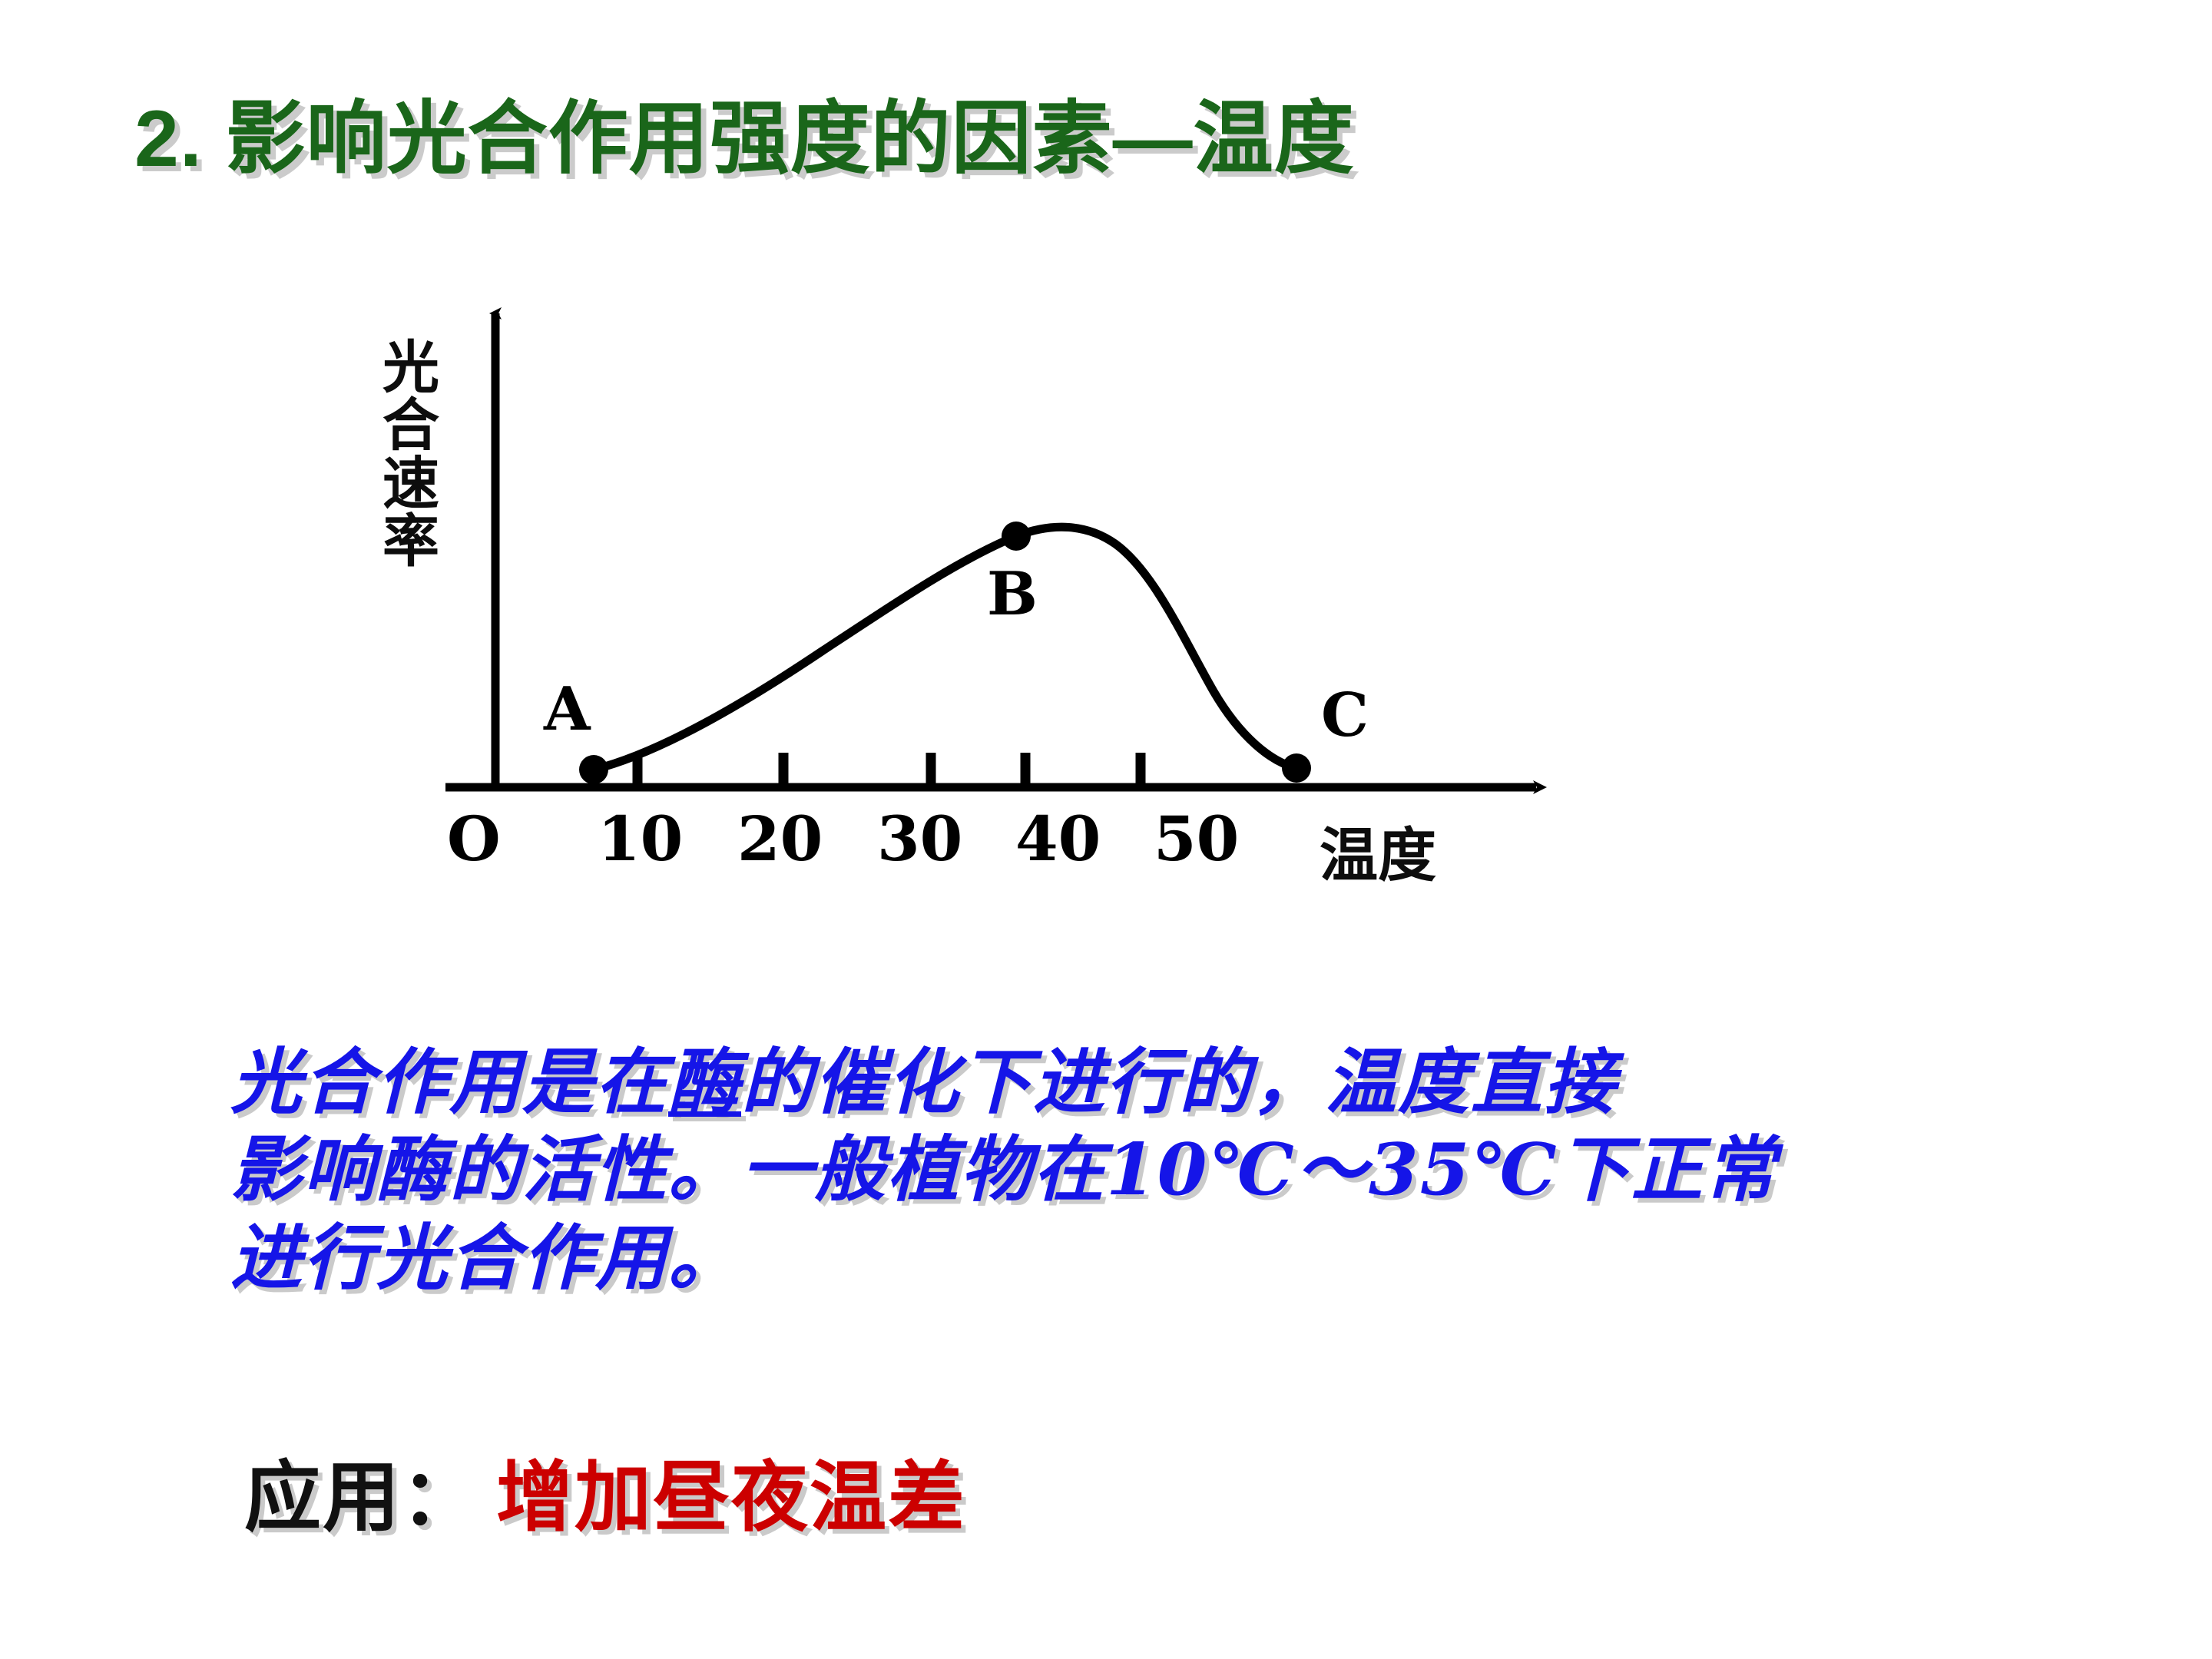 The image size is (2212, 1659). What do you see at coordinates (920, 839) in the screenshot?
I see `chart-x-tick-label-30: 30` at bounding box center [920, 839].